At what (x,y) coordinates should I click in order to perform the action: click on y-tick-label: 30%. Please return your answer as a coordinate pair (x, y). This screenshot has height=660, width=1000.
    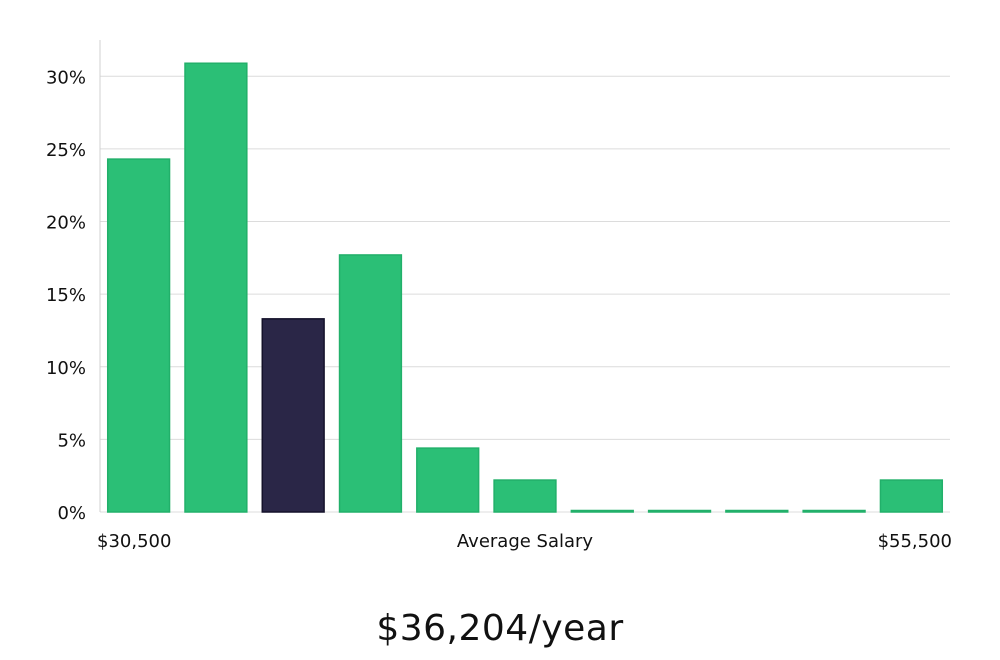
    Looking at the image, I should click on (66, 77).